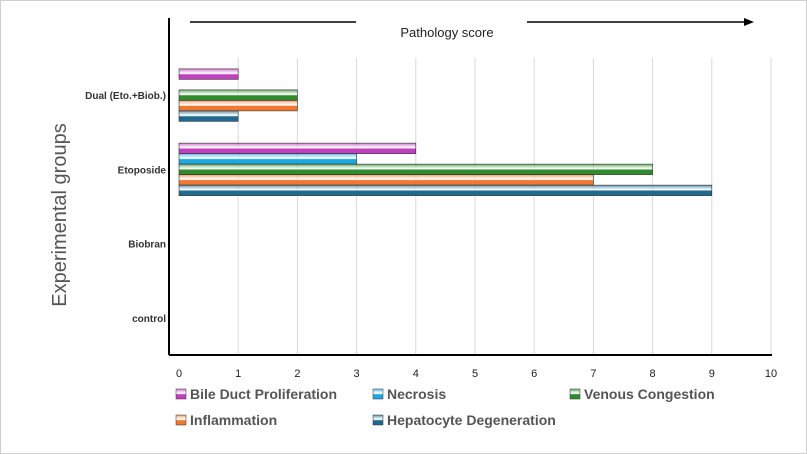 The width and height of the screenshot is (807, 454). I want to click on category-label: Biobran, so click(147, 245).